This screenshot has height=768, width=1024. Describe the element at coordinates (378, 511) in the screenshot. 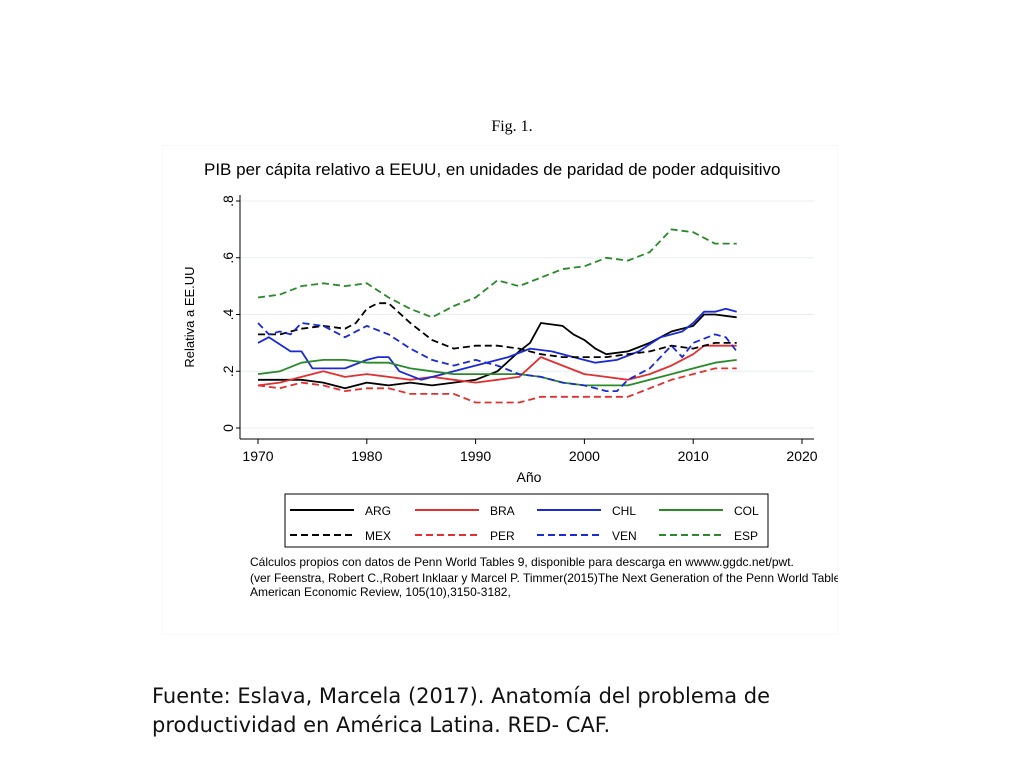

I see `legend-label-arg: ARG` at that location.